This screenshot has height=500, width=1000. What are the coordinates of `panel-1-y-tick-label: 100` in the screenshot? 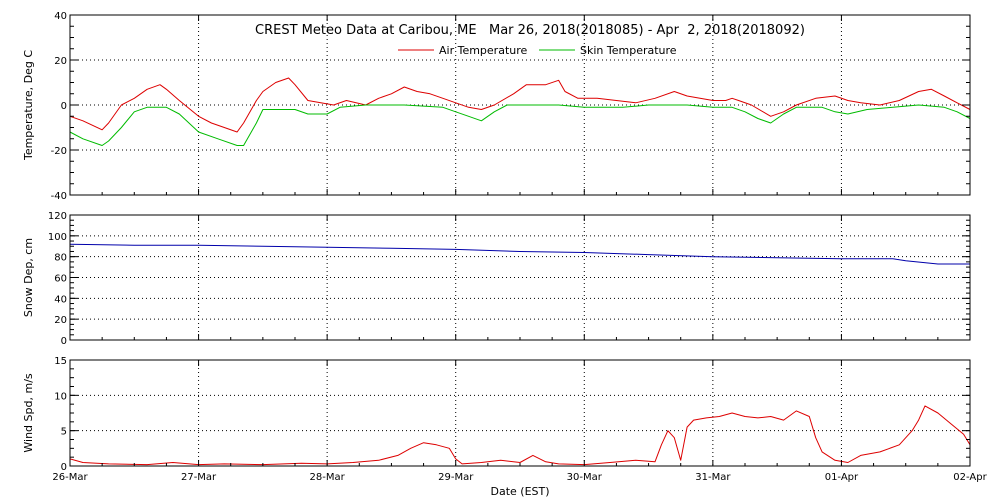 It's located at (57, 237).